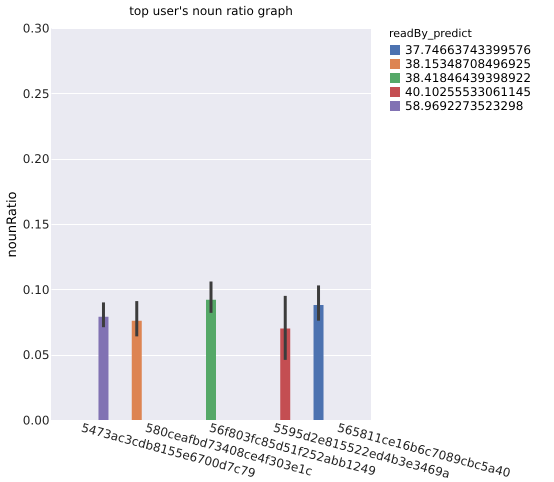 The image size is (554, 482). I want to click on y-tick-label: 0.30, so click(36, 29).